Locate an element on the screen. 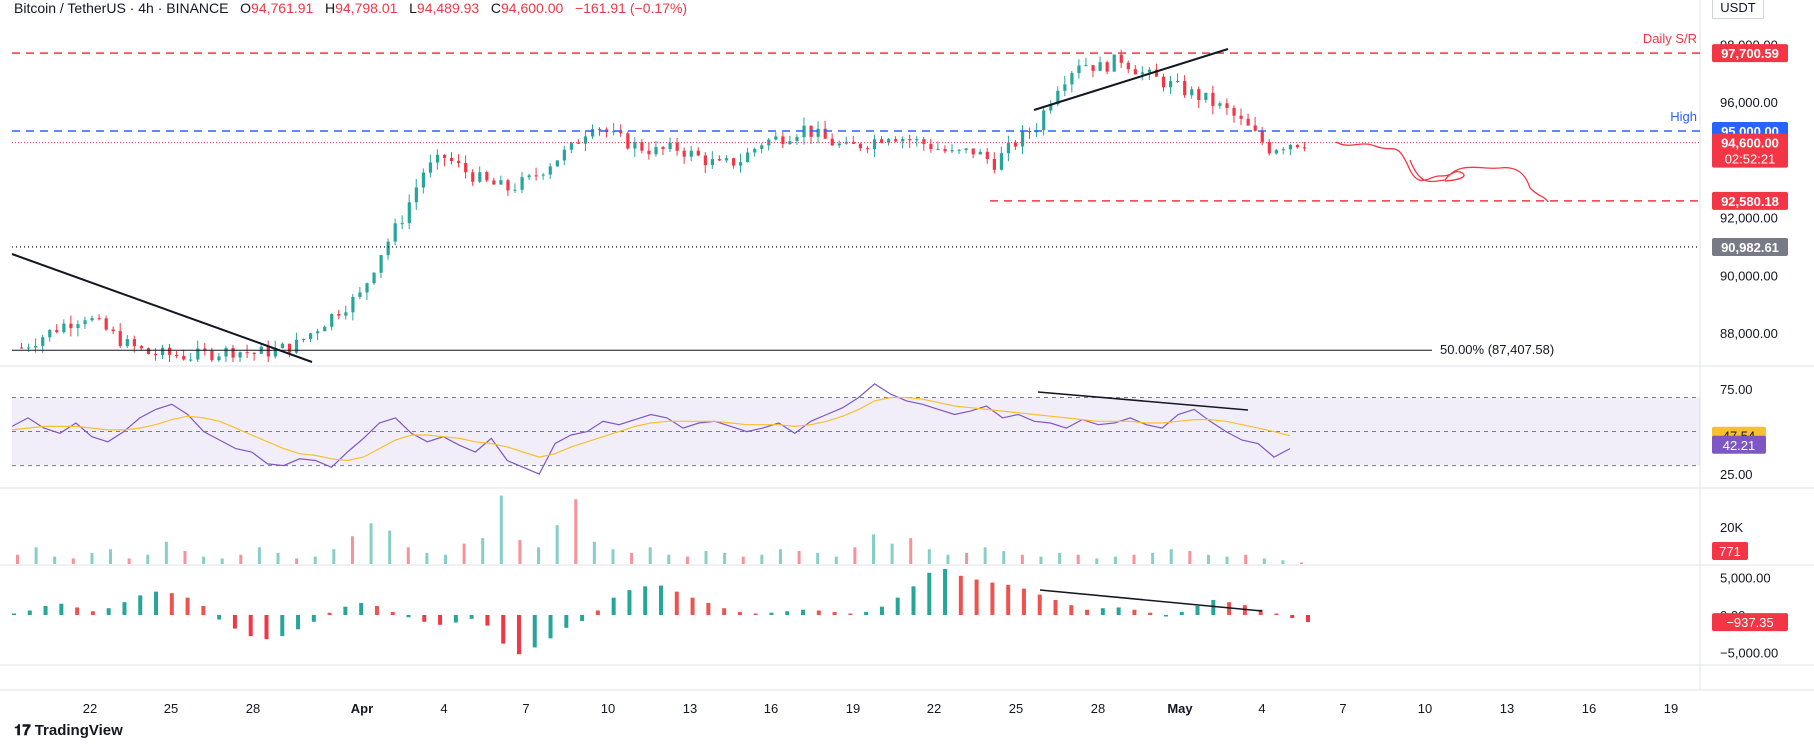 This screenshot has height=752, width=1814. time-axis-tick: 25 is located at coordinates (171, 708).